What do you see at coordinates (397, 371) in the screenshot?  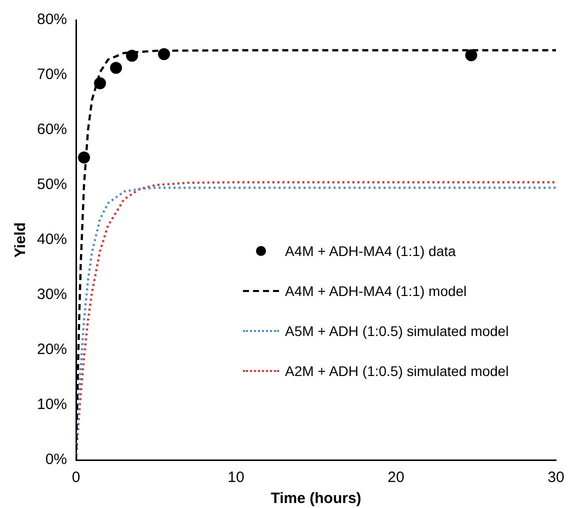 I see `legend-label: A2M + ADH (1:0.5) simulated model` at bounding box center [397, 371].